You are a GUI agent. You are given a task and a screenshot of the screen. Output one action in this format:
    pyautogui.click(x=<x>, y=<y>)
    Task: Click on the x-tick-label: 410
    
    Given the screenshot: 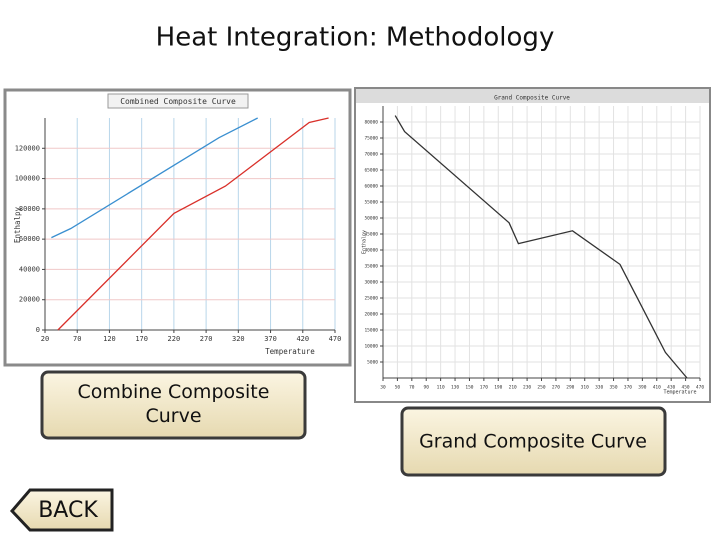 What is the action you would take?
    pyautogui.click(x=657, y=388)
    